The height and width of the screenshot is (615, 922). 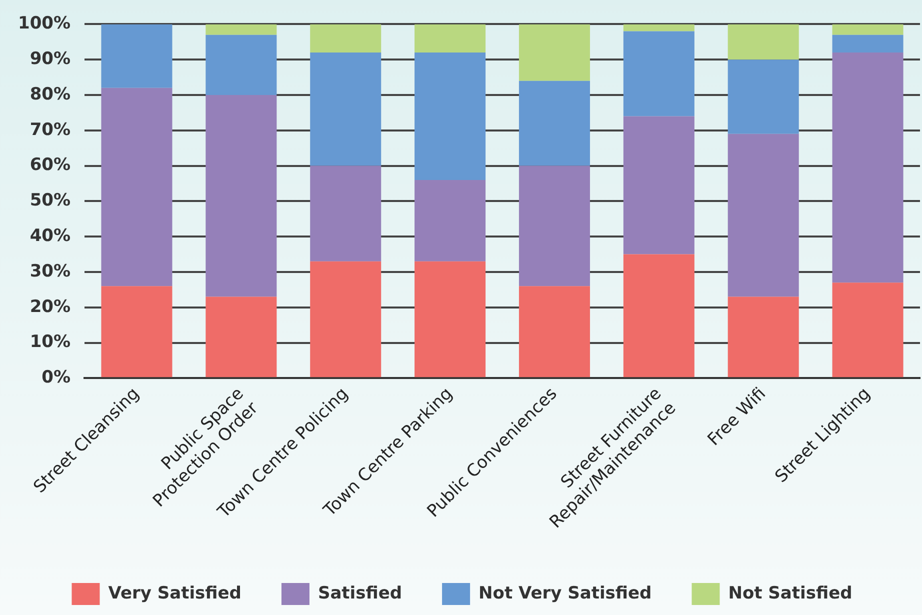 I want to click on legend-label: Very Satisfied, so click(x=175, y=593).